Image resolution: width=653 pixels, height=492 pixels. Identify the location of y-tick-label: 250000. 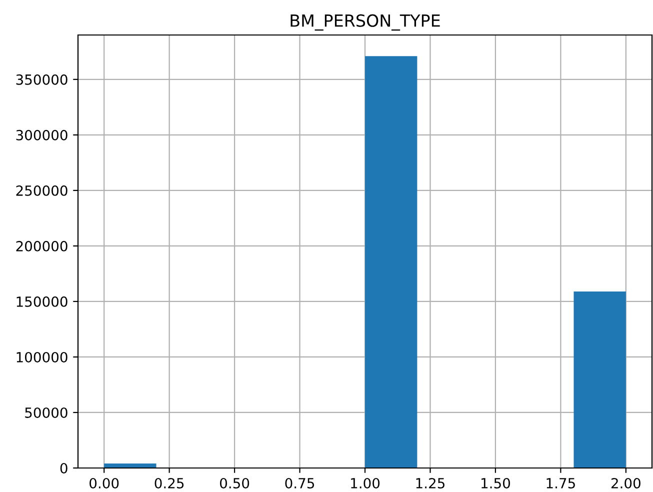
(42, 190).